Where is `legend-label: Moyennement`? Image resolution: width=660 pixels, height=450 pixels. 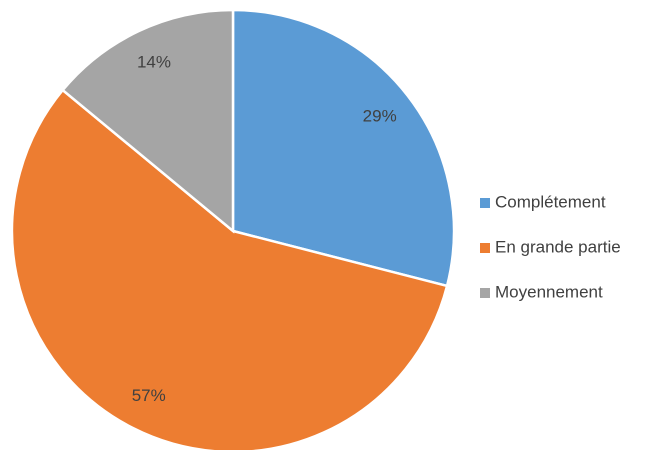
legend-label: Moyennement is located at coordinates (549, 291).